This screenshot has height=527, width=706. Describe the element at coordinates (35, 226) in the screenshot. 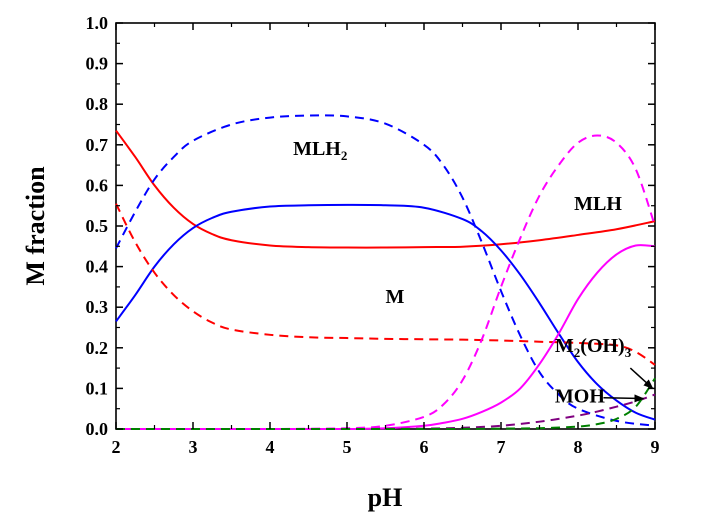

I see `y-axis-title: M fraction` at that location.